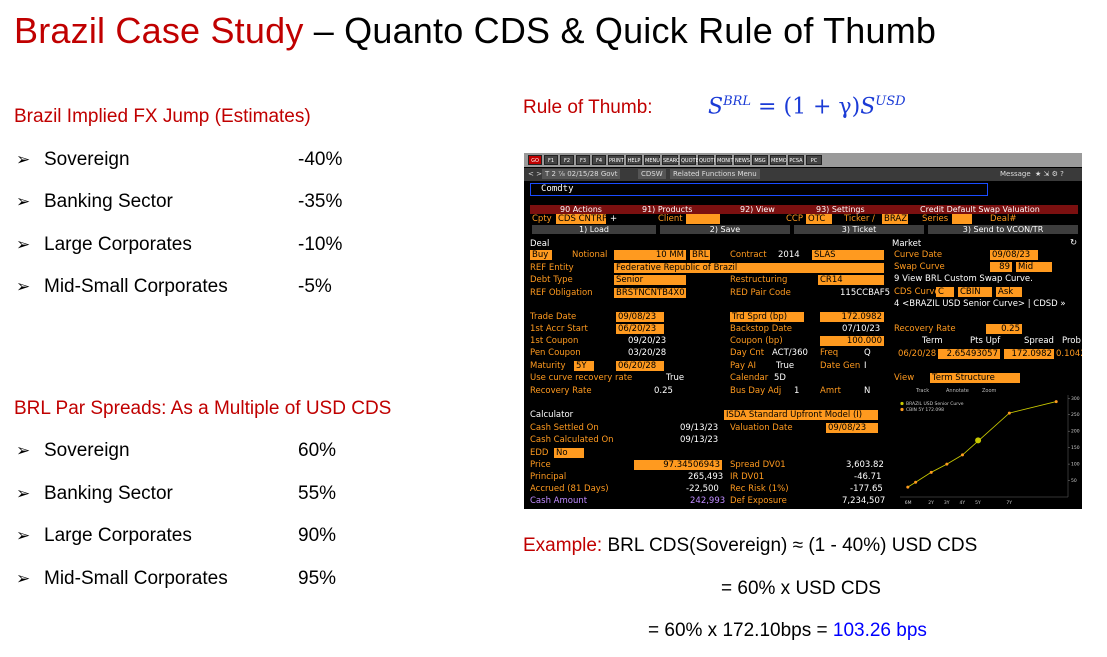 This screenshot has height=657, width=1107. Describe the element at coordinates (616, 160) in the screenshot. I see `toolbar-key-print: PRINT` at that location.